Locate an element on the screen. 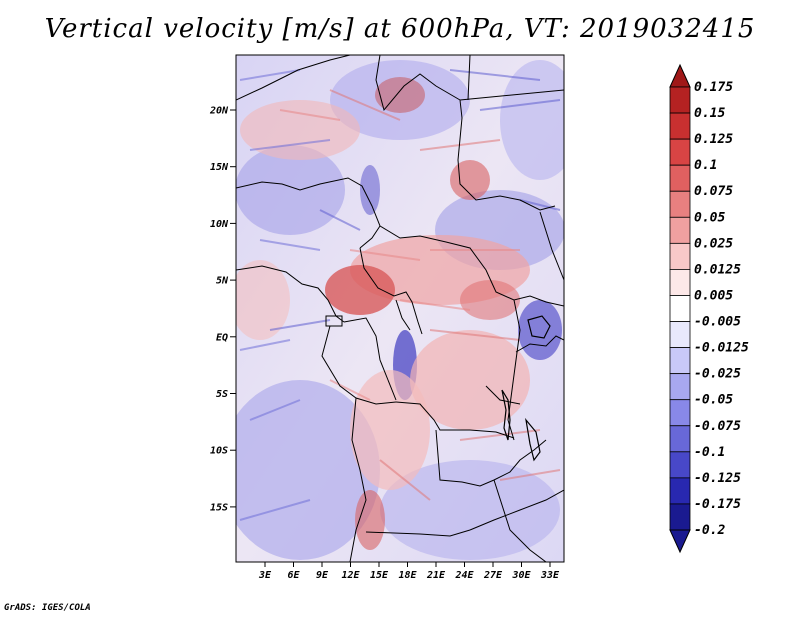  colorbar-min-arrow is located at coordinates (680, 541).